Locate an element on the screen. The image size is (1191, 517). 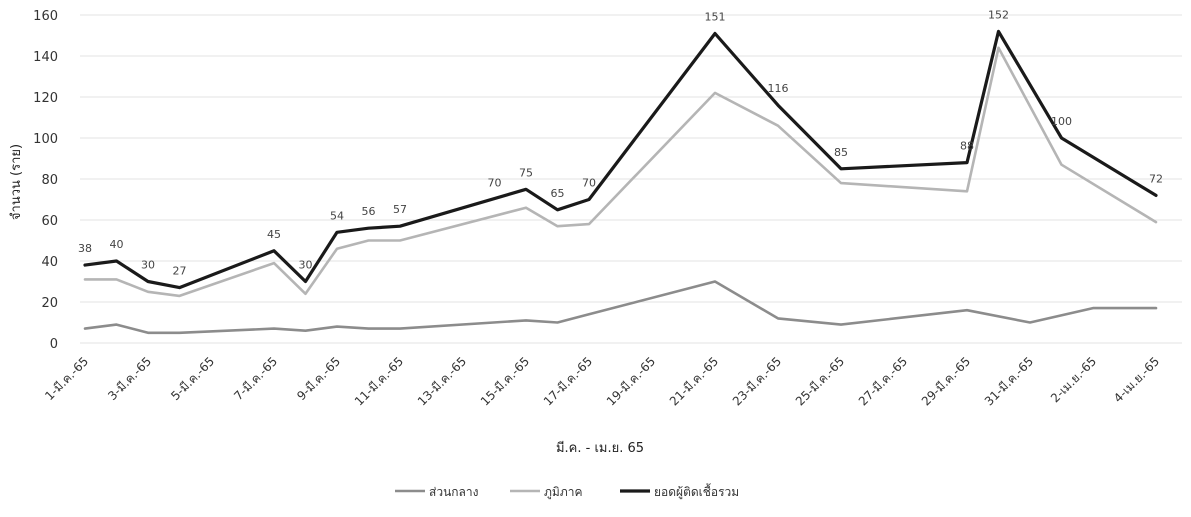
legend-label: ภูมิภาค is located at coordinates (563, 492).